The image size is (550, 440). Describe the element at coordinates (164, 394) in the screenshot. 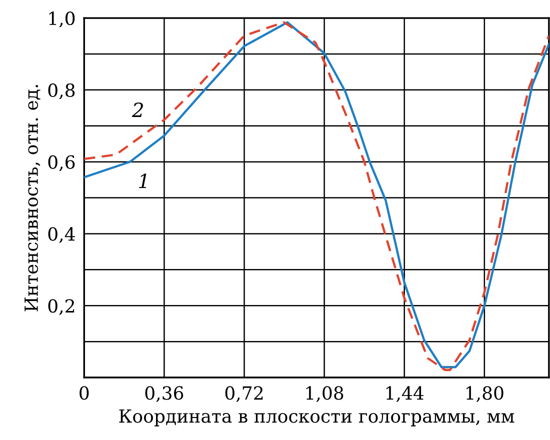

I see `x-tick-label: 0,36` at that location.